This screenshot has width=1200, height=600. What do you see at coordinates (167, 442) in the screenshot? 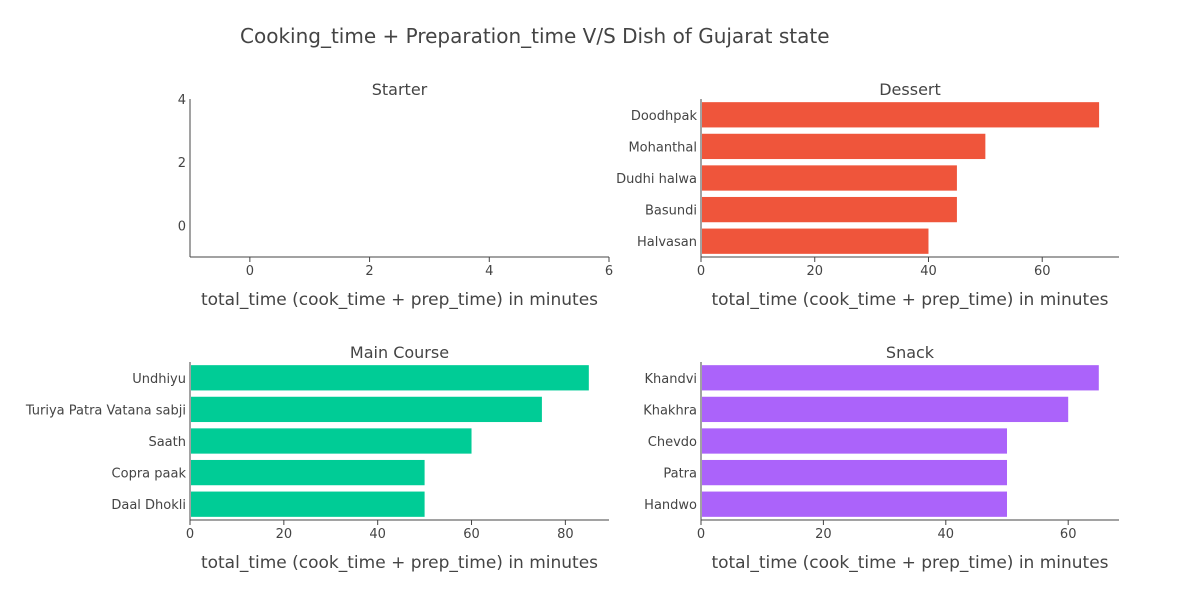
I see `y-tick-label: Saath` at bounding box center [167, 442].